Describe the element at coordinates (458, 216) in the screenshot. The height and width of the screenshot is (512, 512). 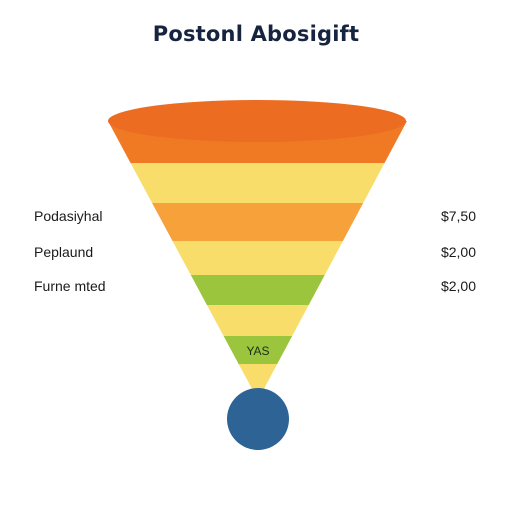
I see `stage-value-1: $7,50` at that location.